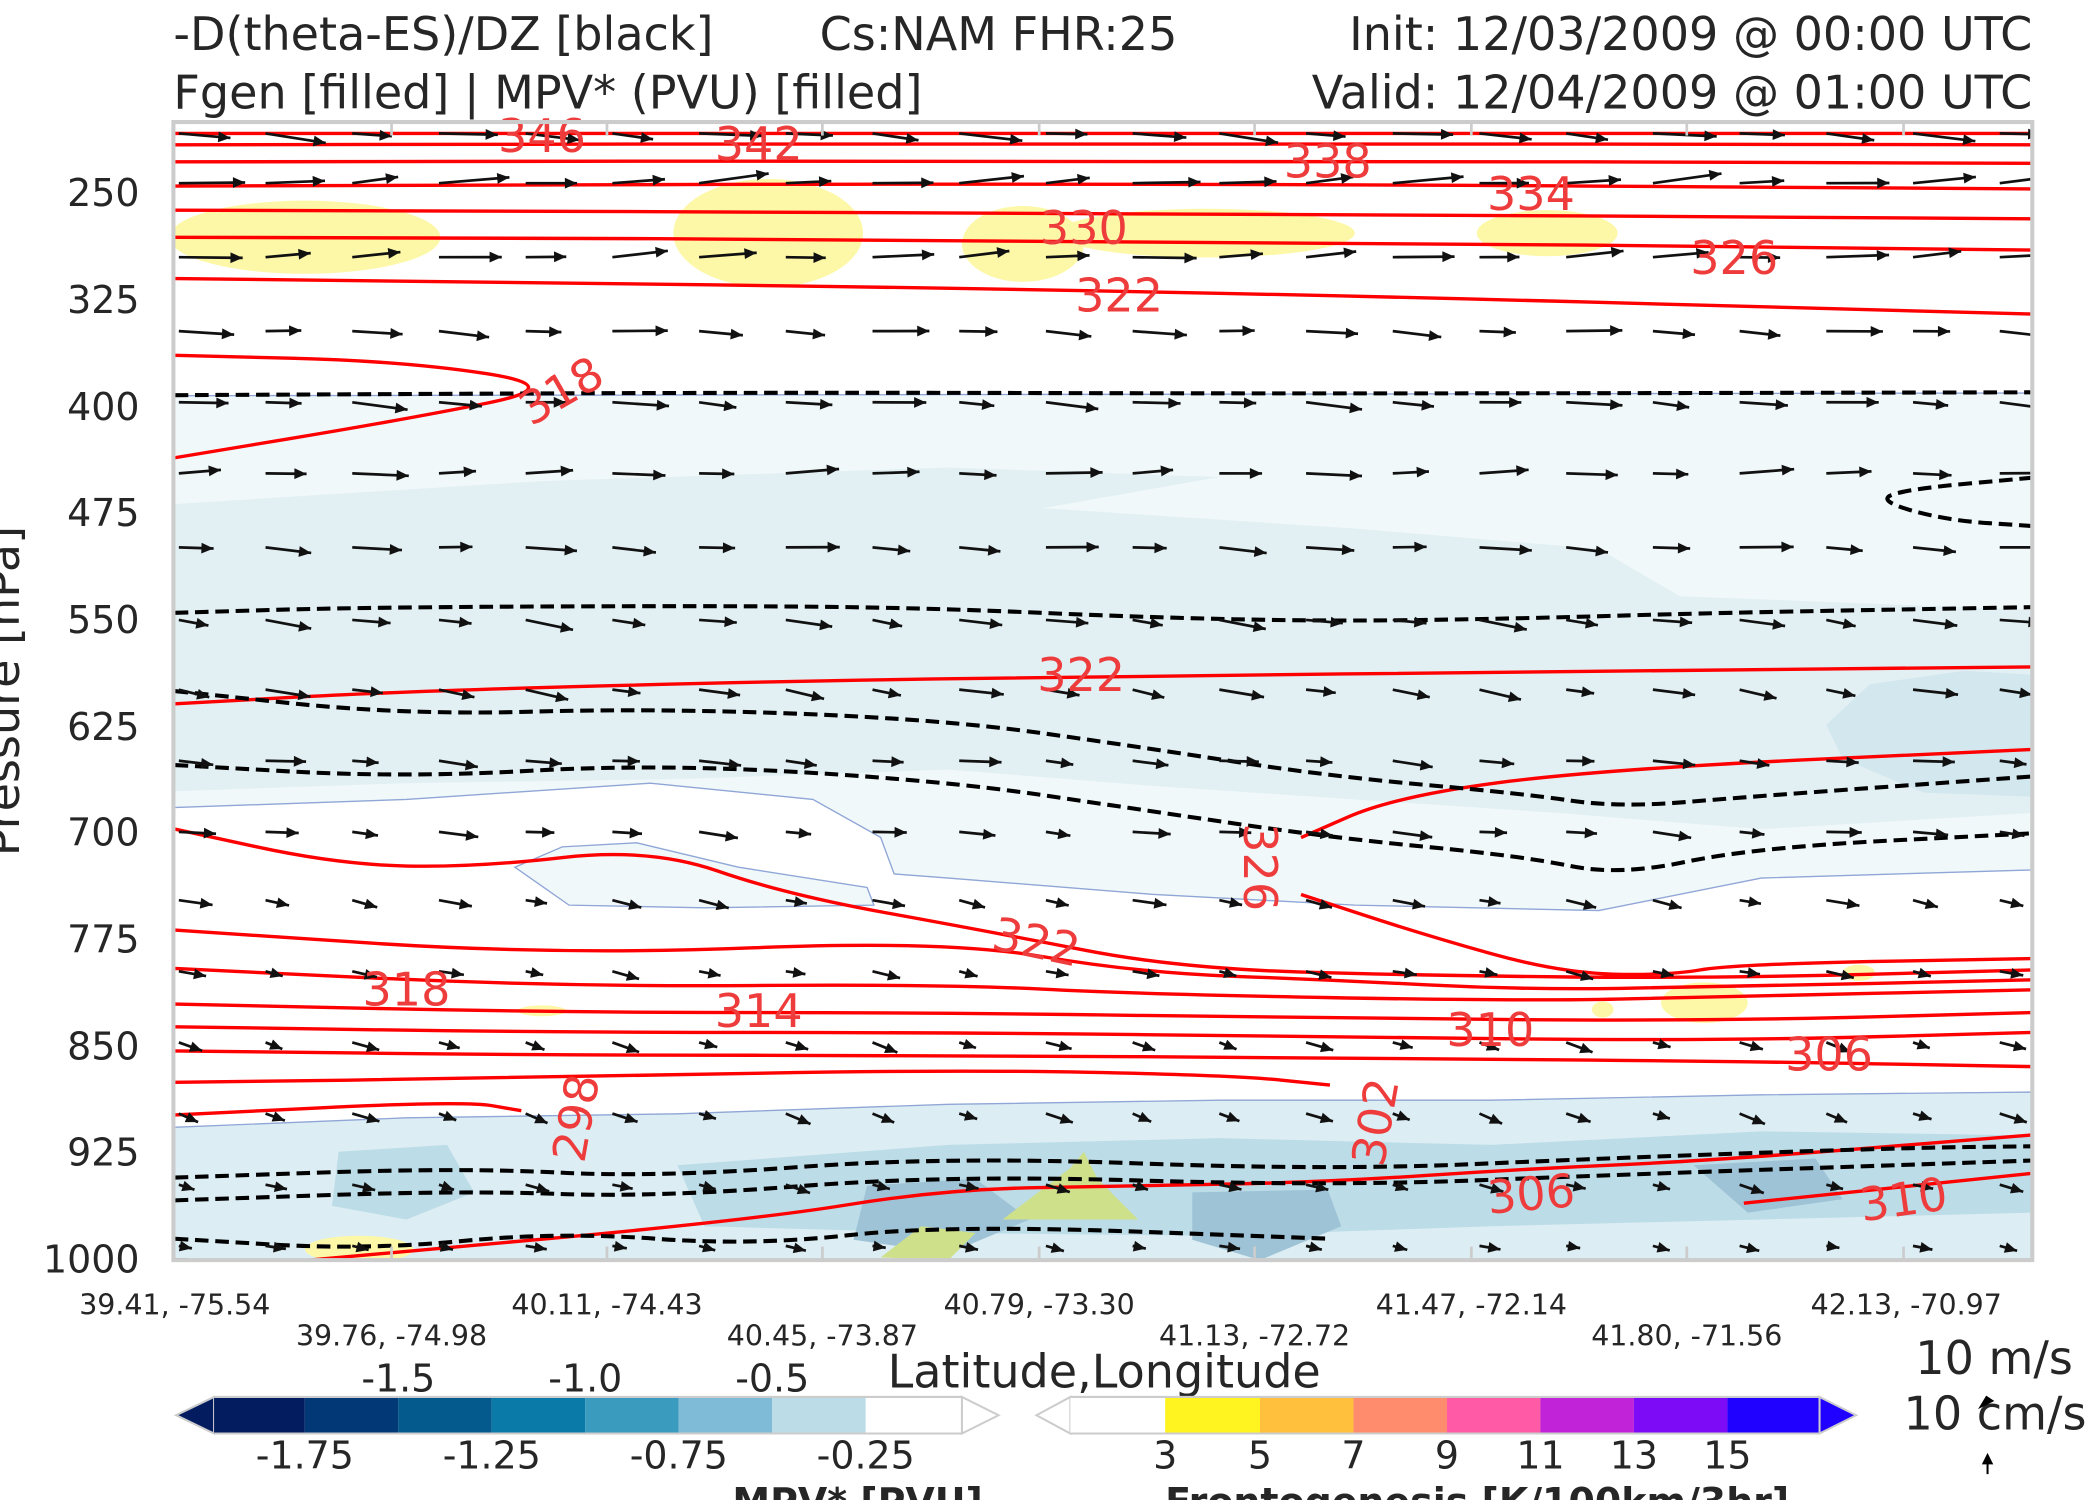 The width and height of the screenshot is (2100, 1500). Describe the element at coordinates (1531, 1193) in the screenshot. I see `contour-label: 306` at that location.